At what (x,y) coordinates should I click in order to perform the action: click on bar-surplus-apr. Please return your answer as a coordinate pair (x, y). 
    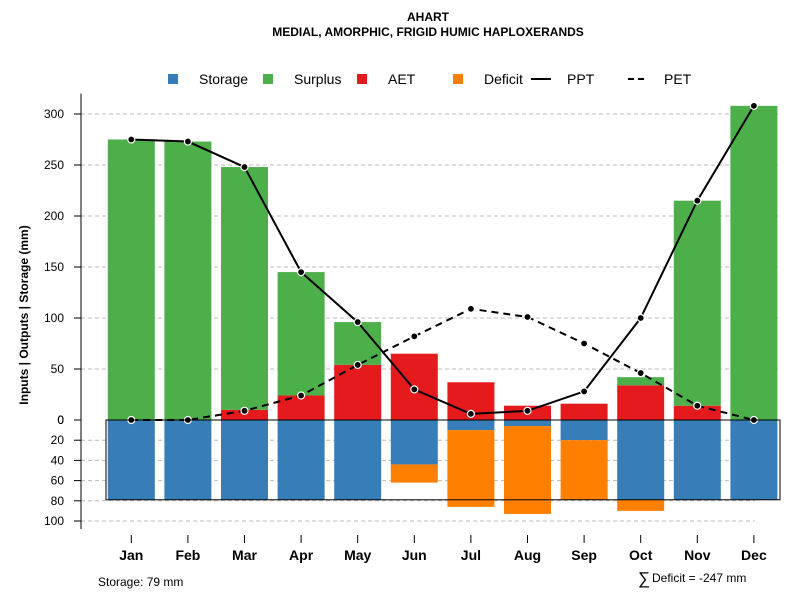
    Looking at the image, I should click on (301, 334).